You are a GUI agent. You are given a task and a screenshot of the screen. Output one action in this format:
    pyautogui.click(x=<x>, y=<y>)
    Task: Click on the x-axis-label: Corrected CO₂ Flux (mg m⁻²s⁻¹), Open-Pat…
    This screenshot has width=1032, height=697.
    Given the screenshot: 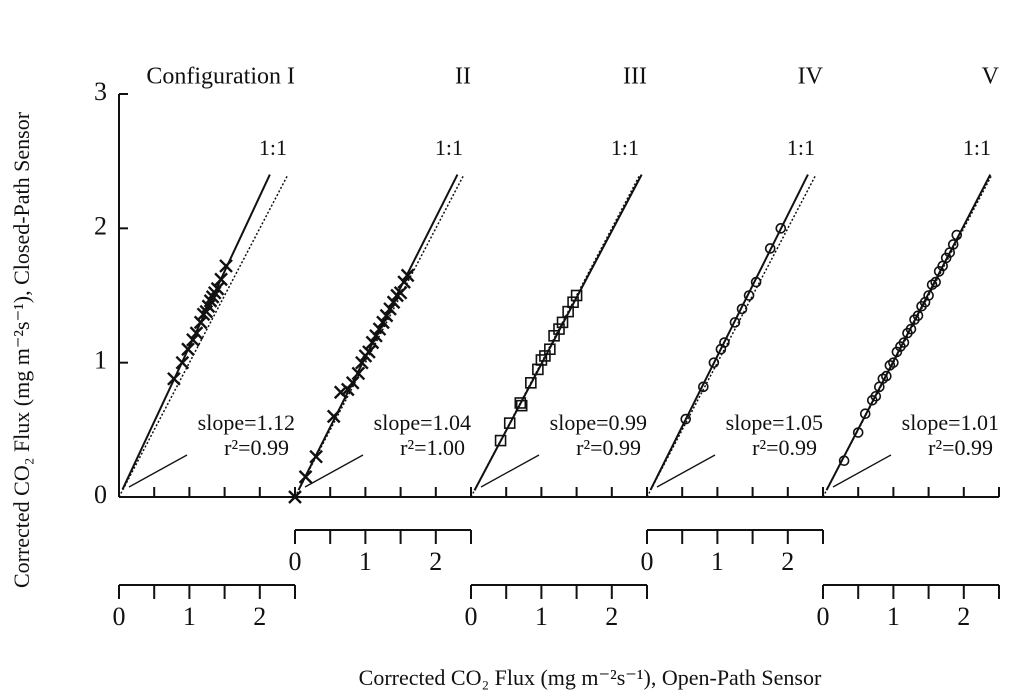 What is the action you would take?
    pyautogui.click(x=590, y=677)
    